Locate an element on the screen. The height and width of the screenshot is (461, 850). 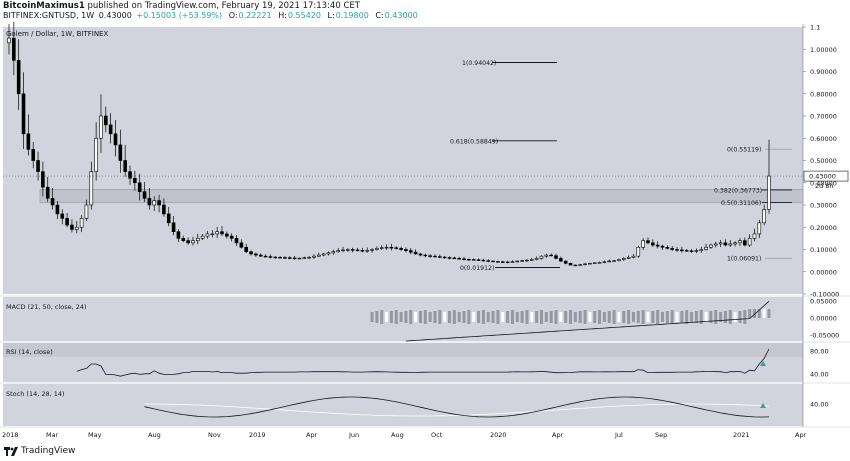
price-tick-label: 0.40000 is located at coordinates (823, 183).